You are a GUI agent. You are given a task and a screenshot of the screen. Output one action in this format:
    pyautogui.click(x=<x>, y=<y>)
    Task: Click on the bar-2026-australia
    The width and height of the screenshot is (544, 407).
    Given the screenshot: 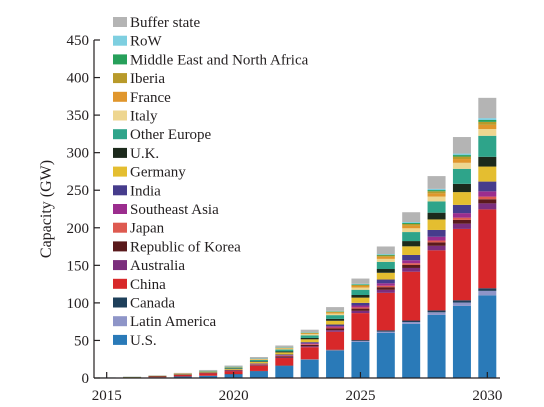 What is the action you would take?
    pyautogui.click(x=385, y=291)
    